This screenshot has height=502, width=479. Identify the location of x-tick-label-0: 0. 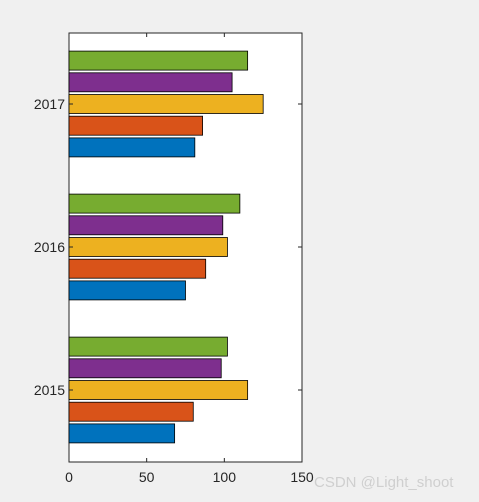
(69, 477).